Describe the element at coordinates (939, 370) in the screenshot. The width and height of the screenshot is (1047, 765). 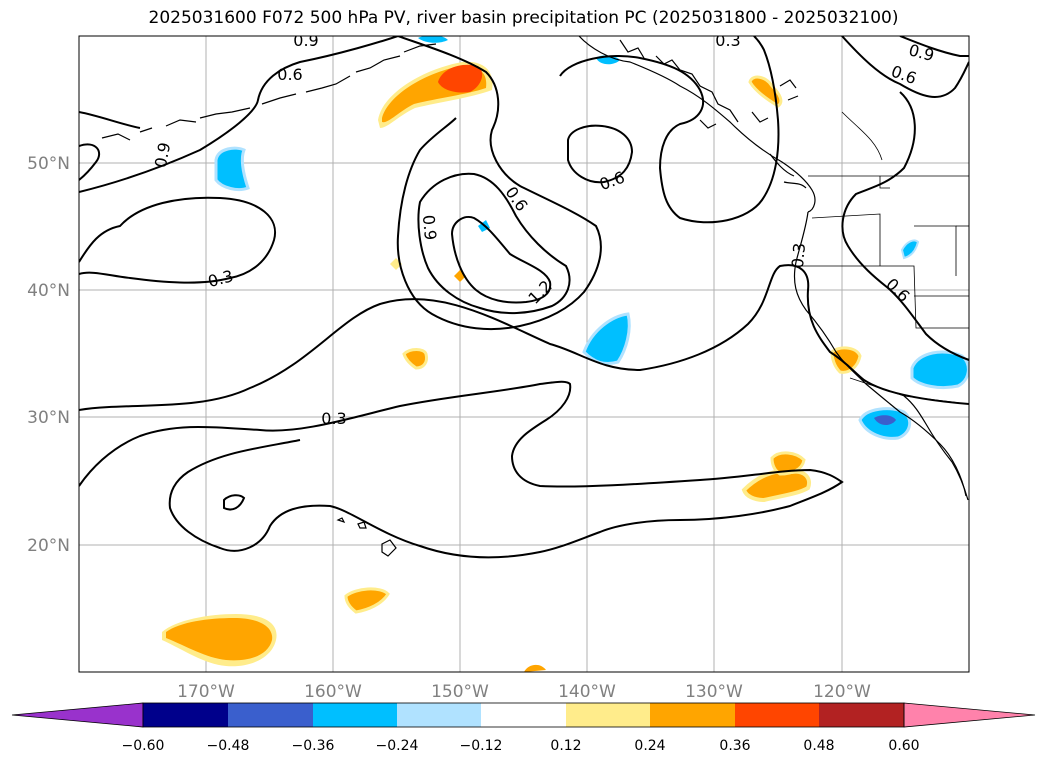
I see `anomaly-arizona` at that location.